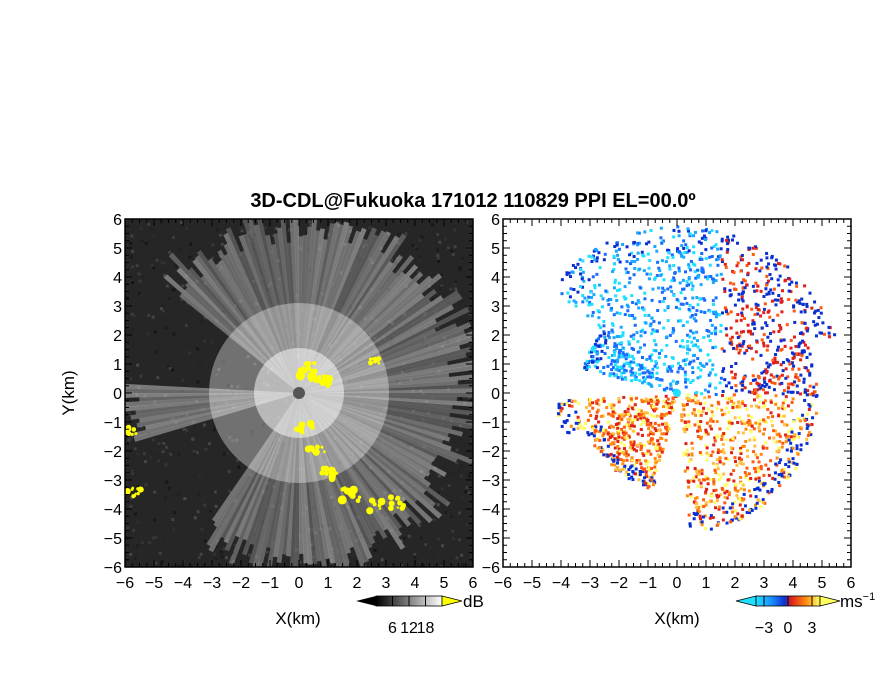 This screenshot has height=680, width=880. I want to click on y-tick-label: −5, so click(113, 539).